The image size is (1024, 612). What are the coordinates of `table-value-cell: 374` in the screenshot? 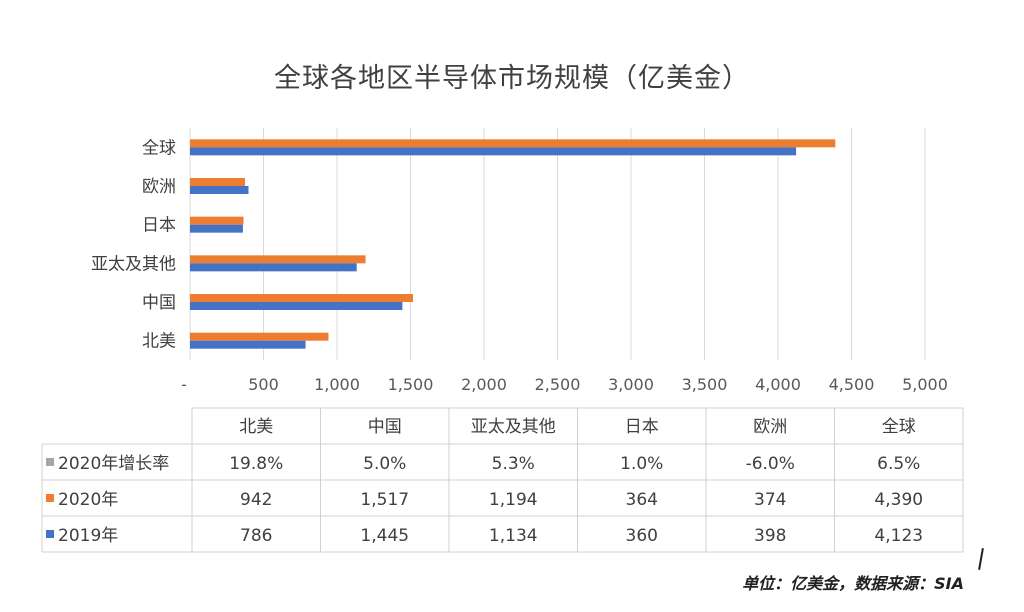 It's located at (770, 500).